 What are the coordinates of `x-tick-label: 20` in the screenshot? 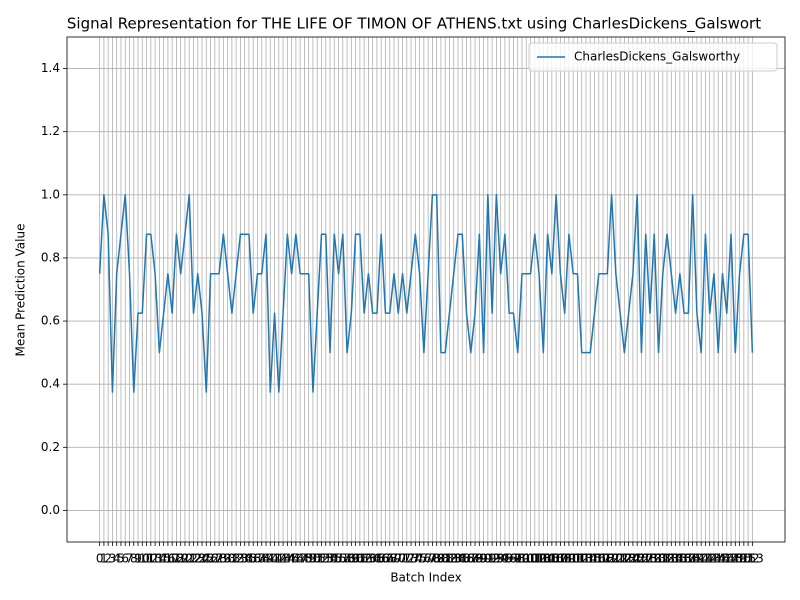 It's located at (184, 559).